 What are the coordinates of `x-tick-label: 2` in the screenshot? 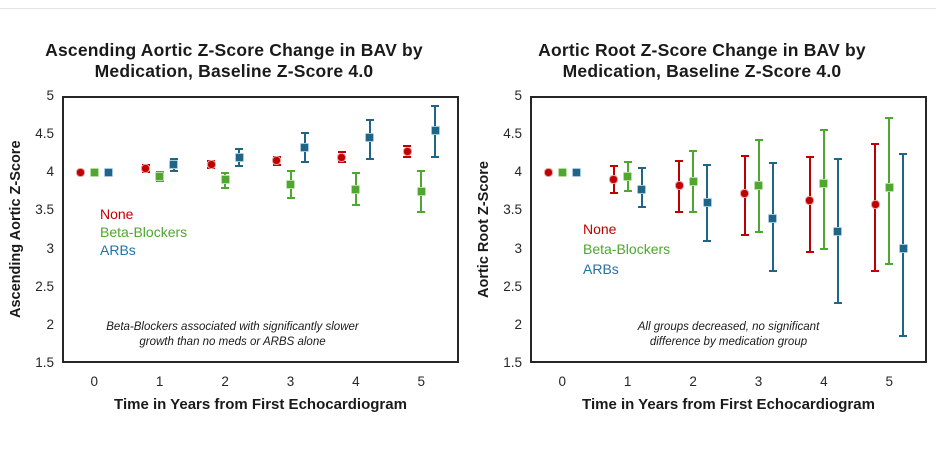 It's located at (693, 381).